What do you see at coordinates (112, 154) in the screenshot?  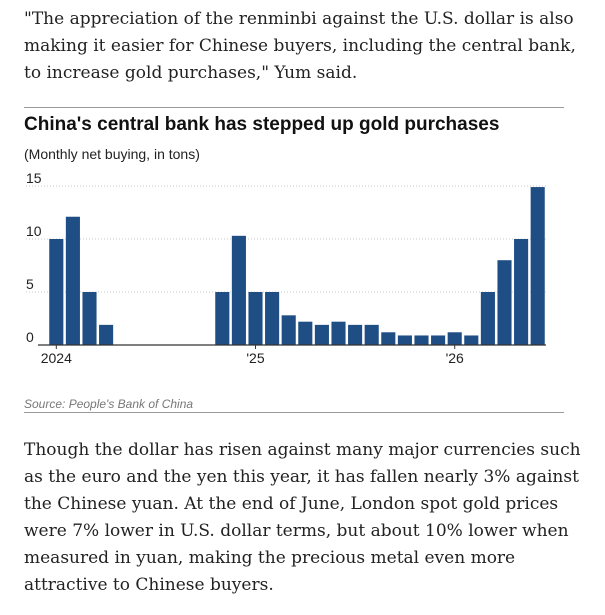 I see `chart-subtitle: (Monthly net buying, in tons)` at bounding box center [112, 154].